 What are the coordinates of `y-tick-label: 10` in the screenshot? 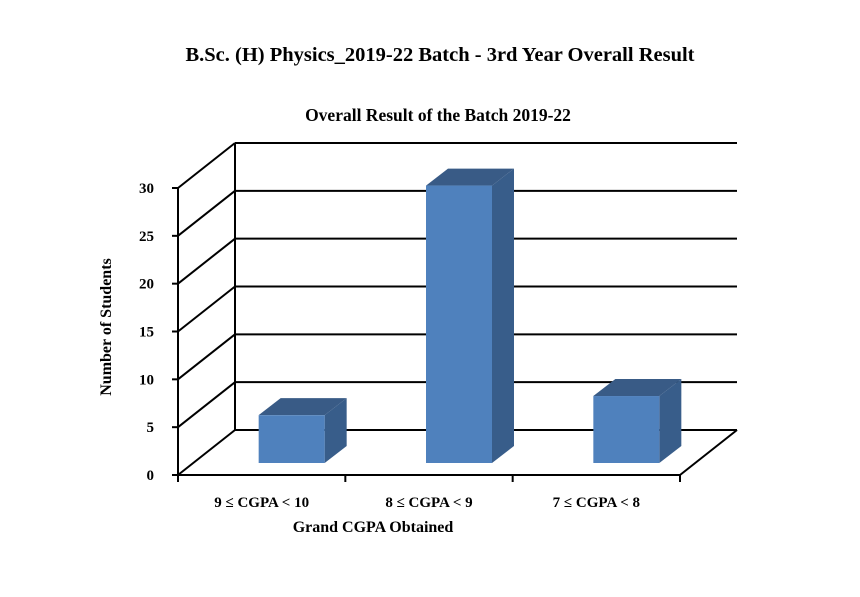 It's located at (146, 380).